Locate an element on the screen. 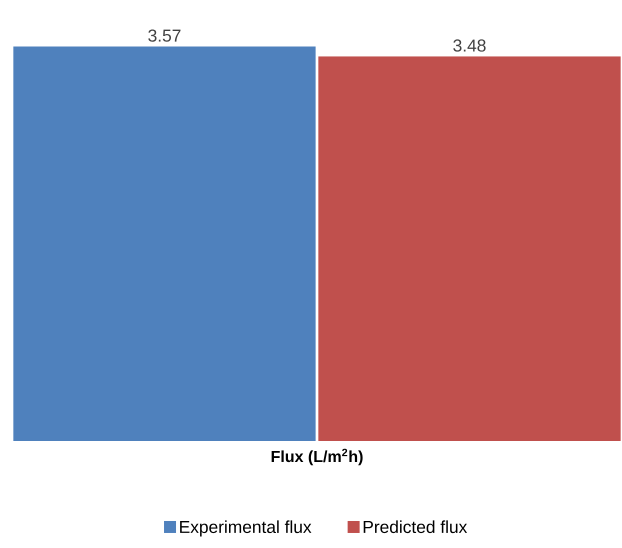 This screenshot has height=548, width=622. data-label: 3.57 is located at coordinates (164, 35).